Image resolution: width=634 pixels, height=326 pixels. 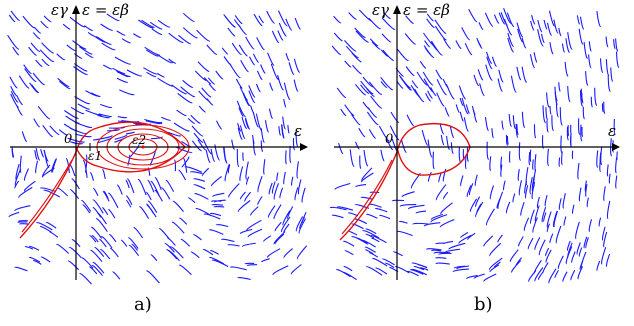 I want to click on trajectory-curve, so click(x=47, y=196).